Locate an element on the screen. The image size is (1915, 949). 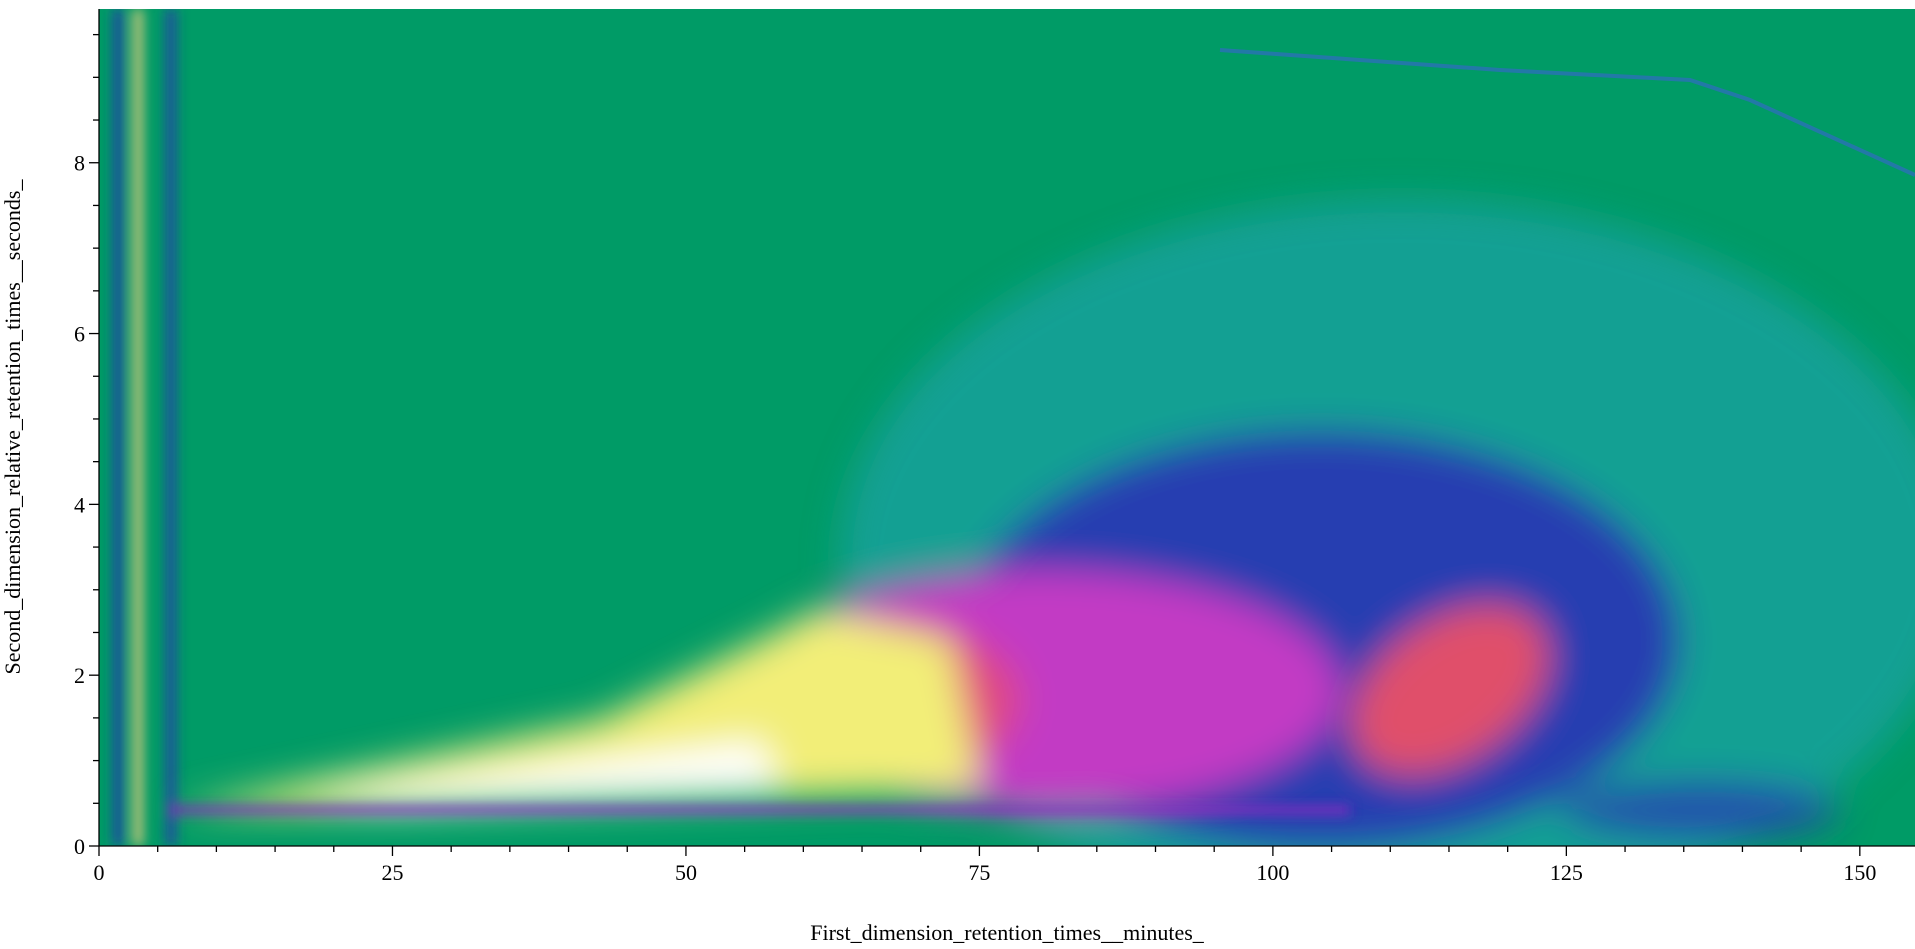
y-tick-label: 8 is located at coordinates (79, 163).